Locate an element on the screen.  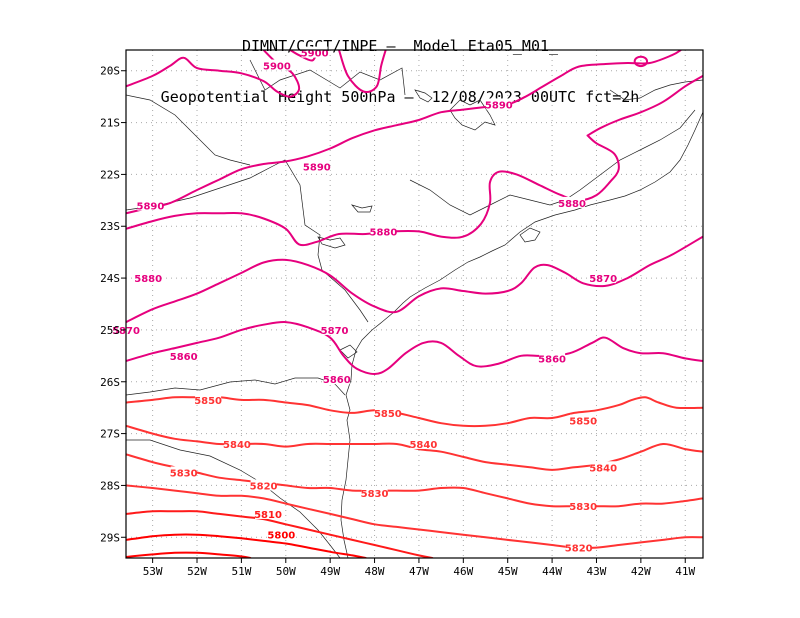
state-border-sc-pr is located at coordinates (233, 498).